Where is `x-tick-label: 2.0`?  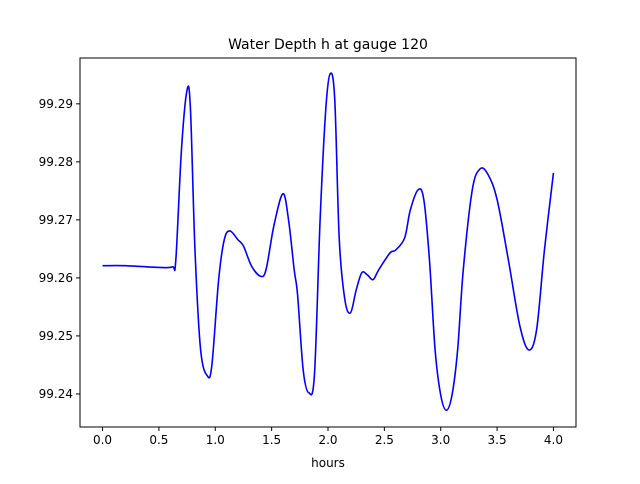
x-tick-label: 2.0 is located at coordinates (327, 440).